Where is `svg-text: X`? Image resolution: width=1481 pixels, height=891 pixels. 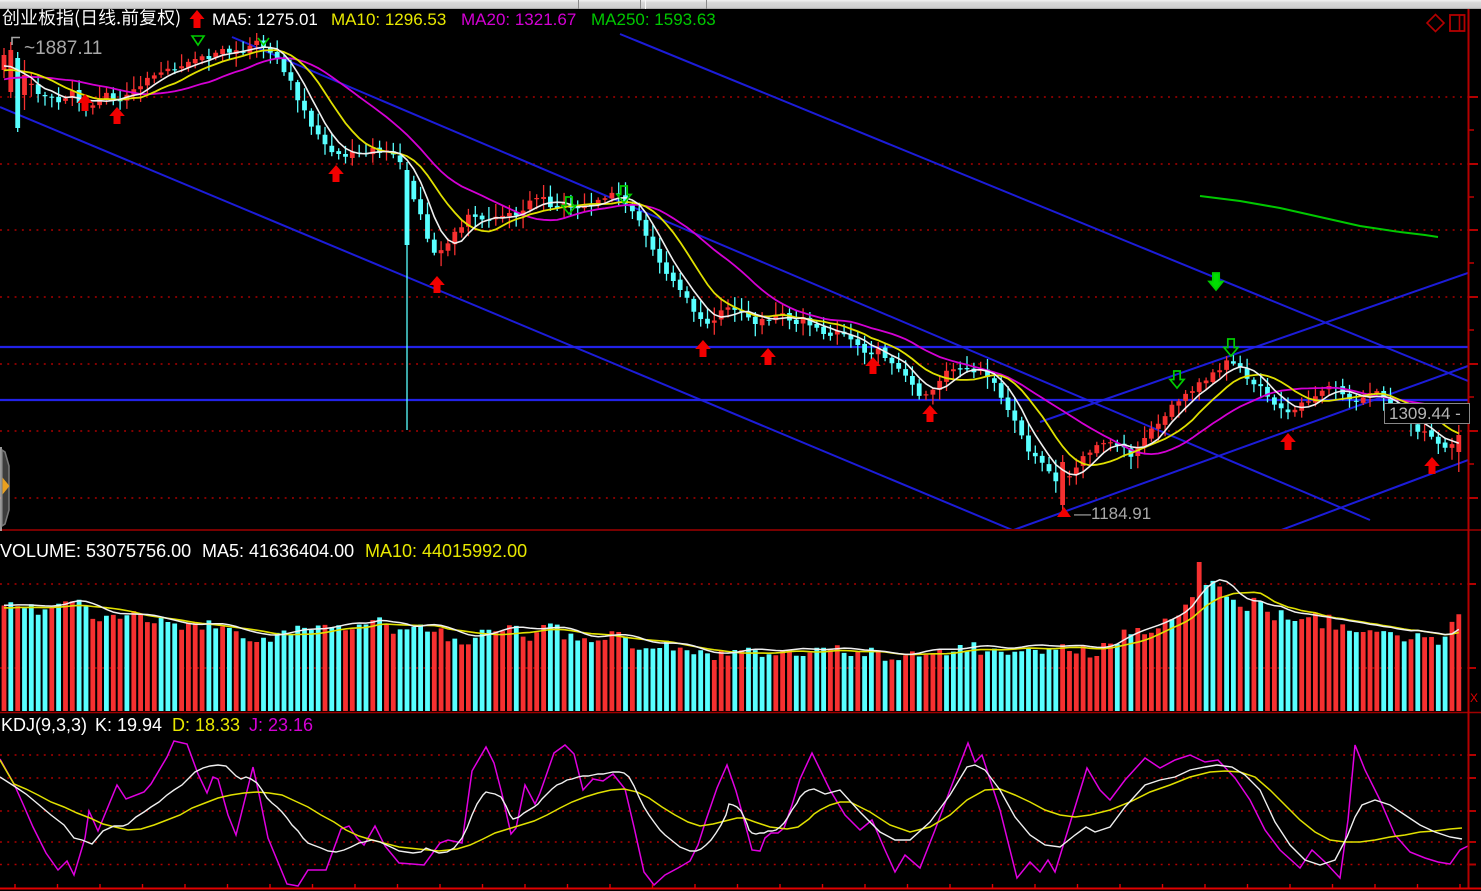 svg-text: X is located at coordinates (1474, 698).